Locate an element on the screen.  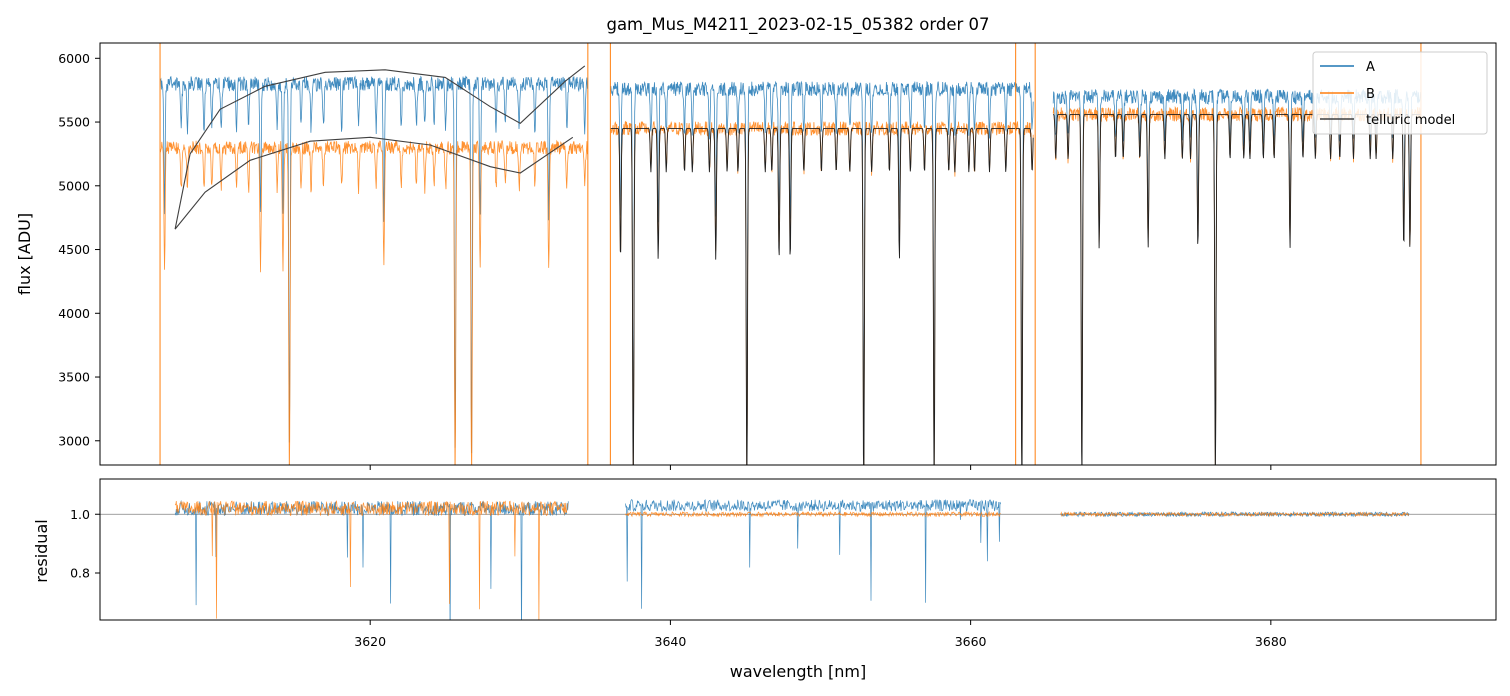
residual-x-axis: 3620 3640 3660 3680 is located at coordinates (820, 634).